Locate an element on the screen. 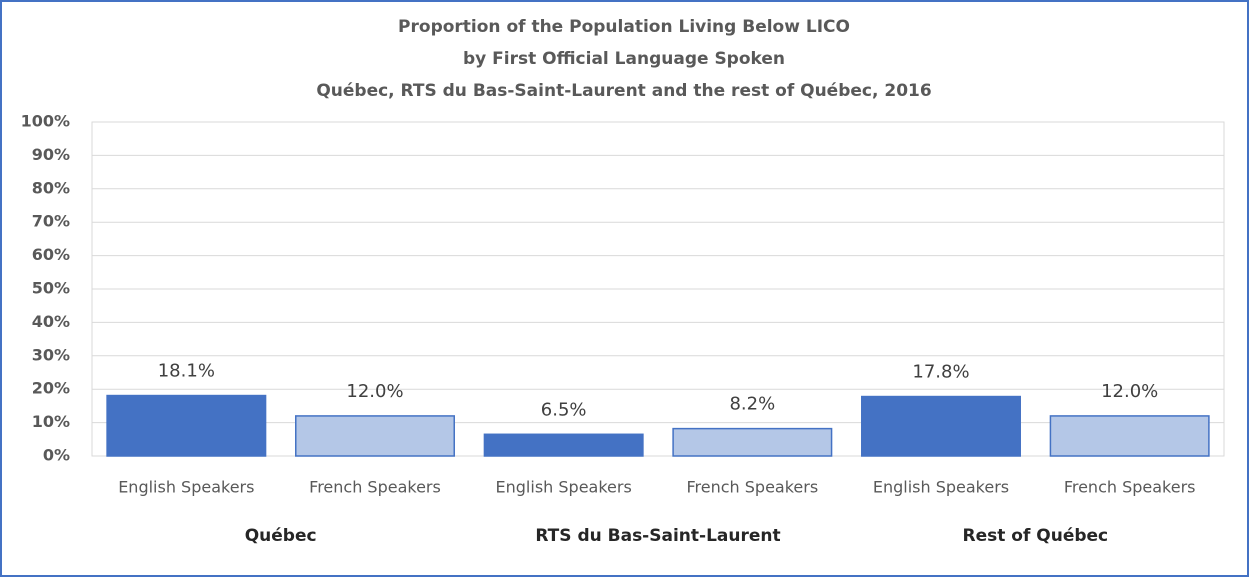 The image size is (1249, 577). y-tick-label: 70% is located at coordinates (51, 221).